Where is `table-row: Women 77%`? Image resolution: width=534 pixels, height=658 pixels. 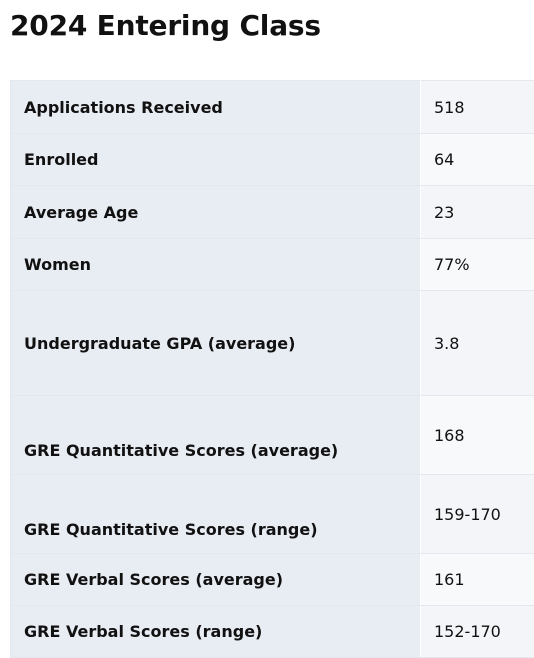 table-row: Women 77% is located at coordinates (272, 265).